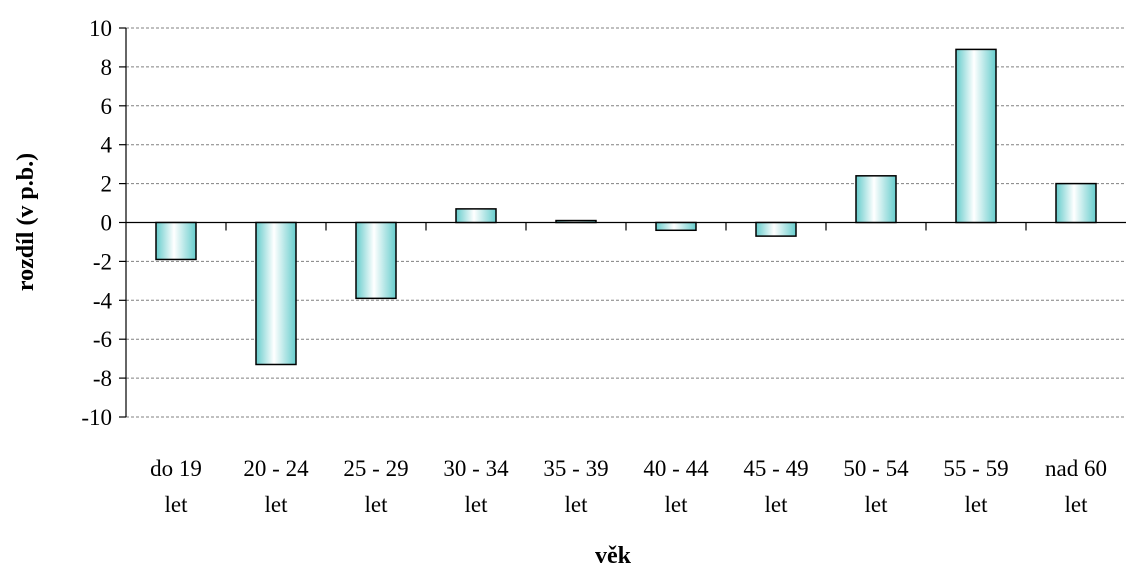 The height and width of the screenshot is (576, 1126). Describe the element at coordinates (276, 468) in the screenshot. I see `x-category-label: 20 - 24` at that location.